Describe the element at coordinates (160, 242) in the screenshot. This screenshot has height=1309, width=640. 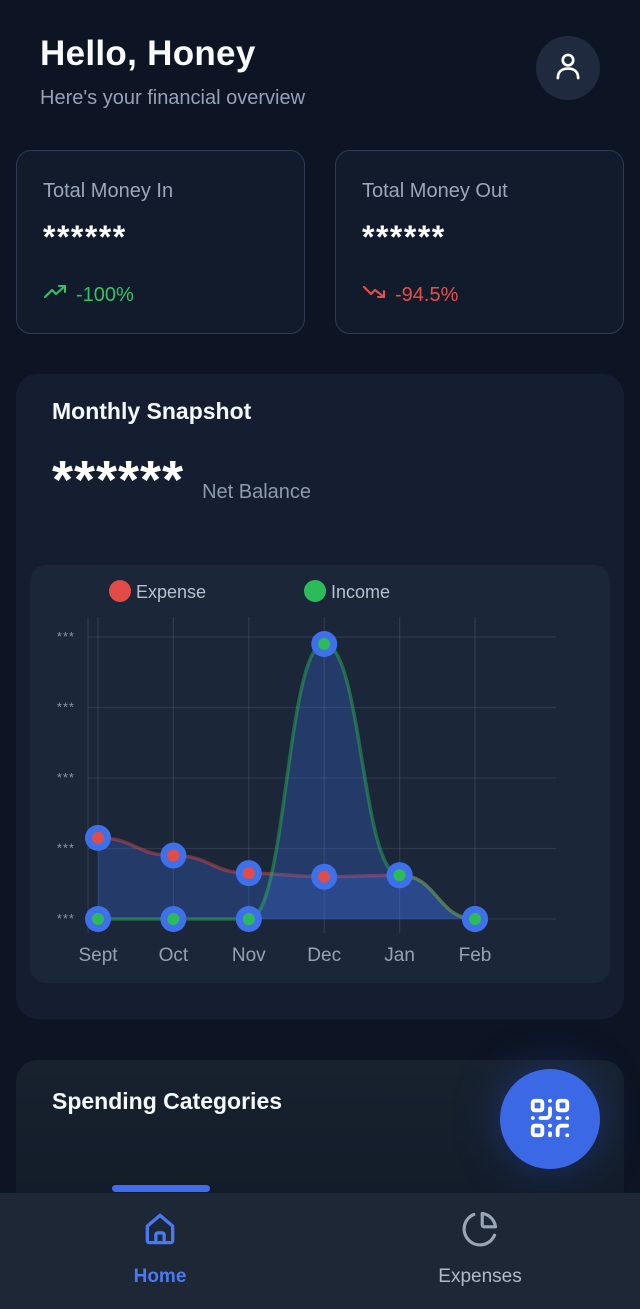
I see `total-money-in-card: Total Money In ****** -100%` at that location.